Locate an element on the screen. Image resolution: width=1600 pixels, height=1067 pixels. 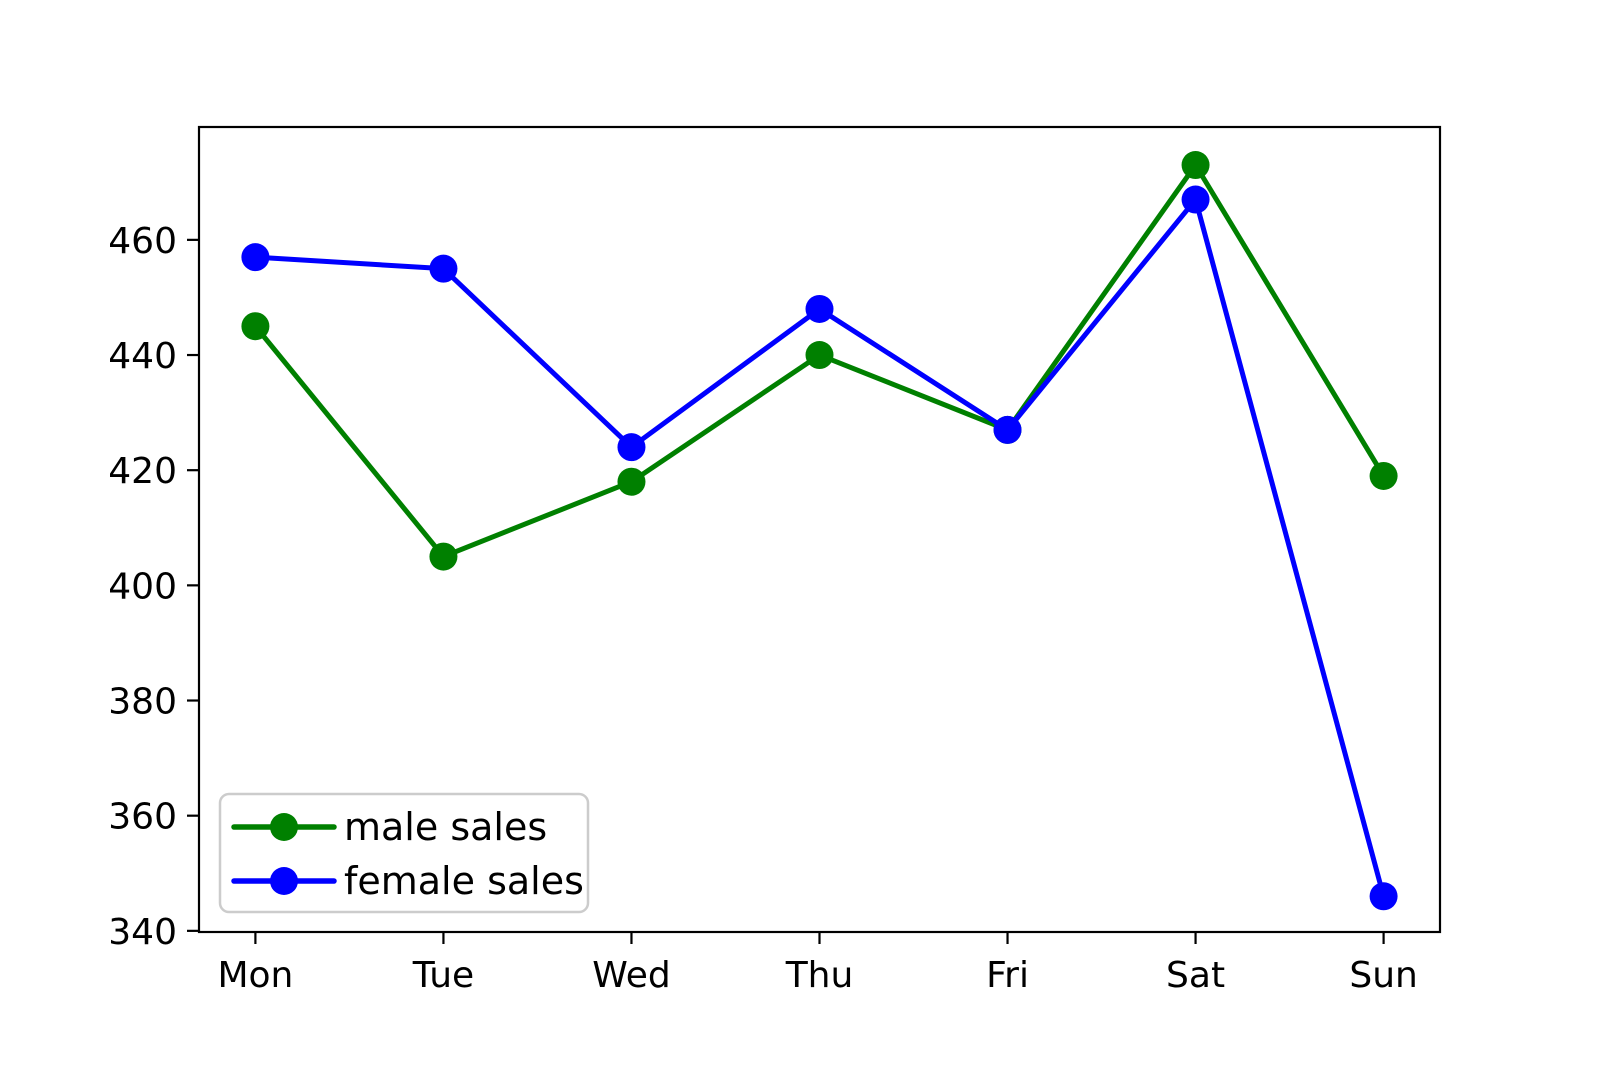
series-female-sales-marker-thu is located at coordinates (819, 308).